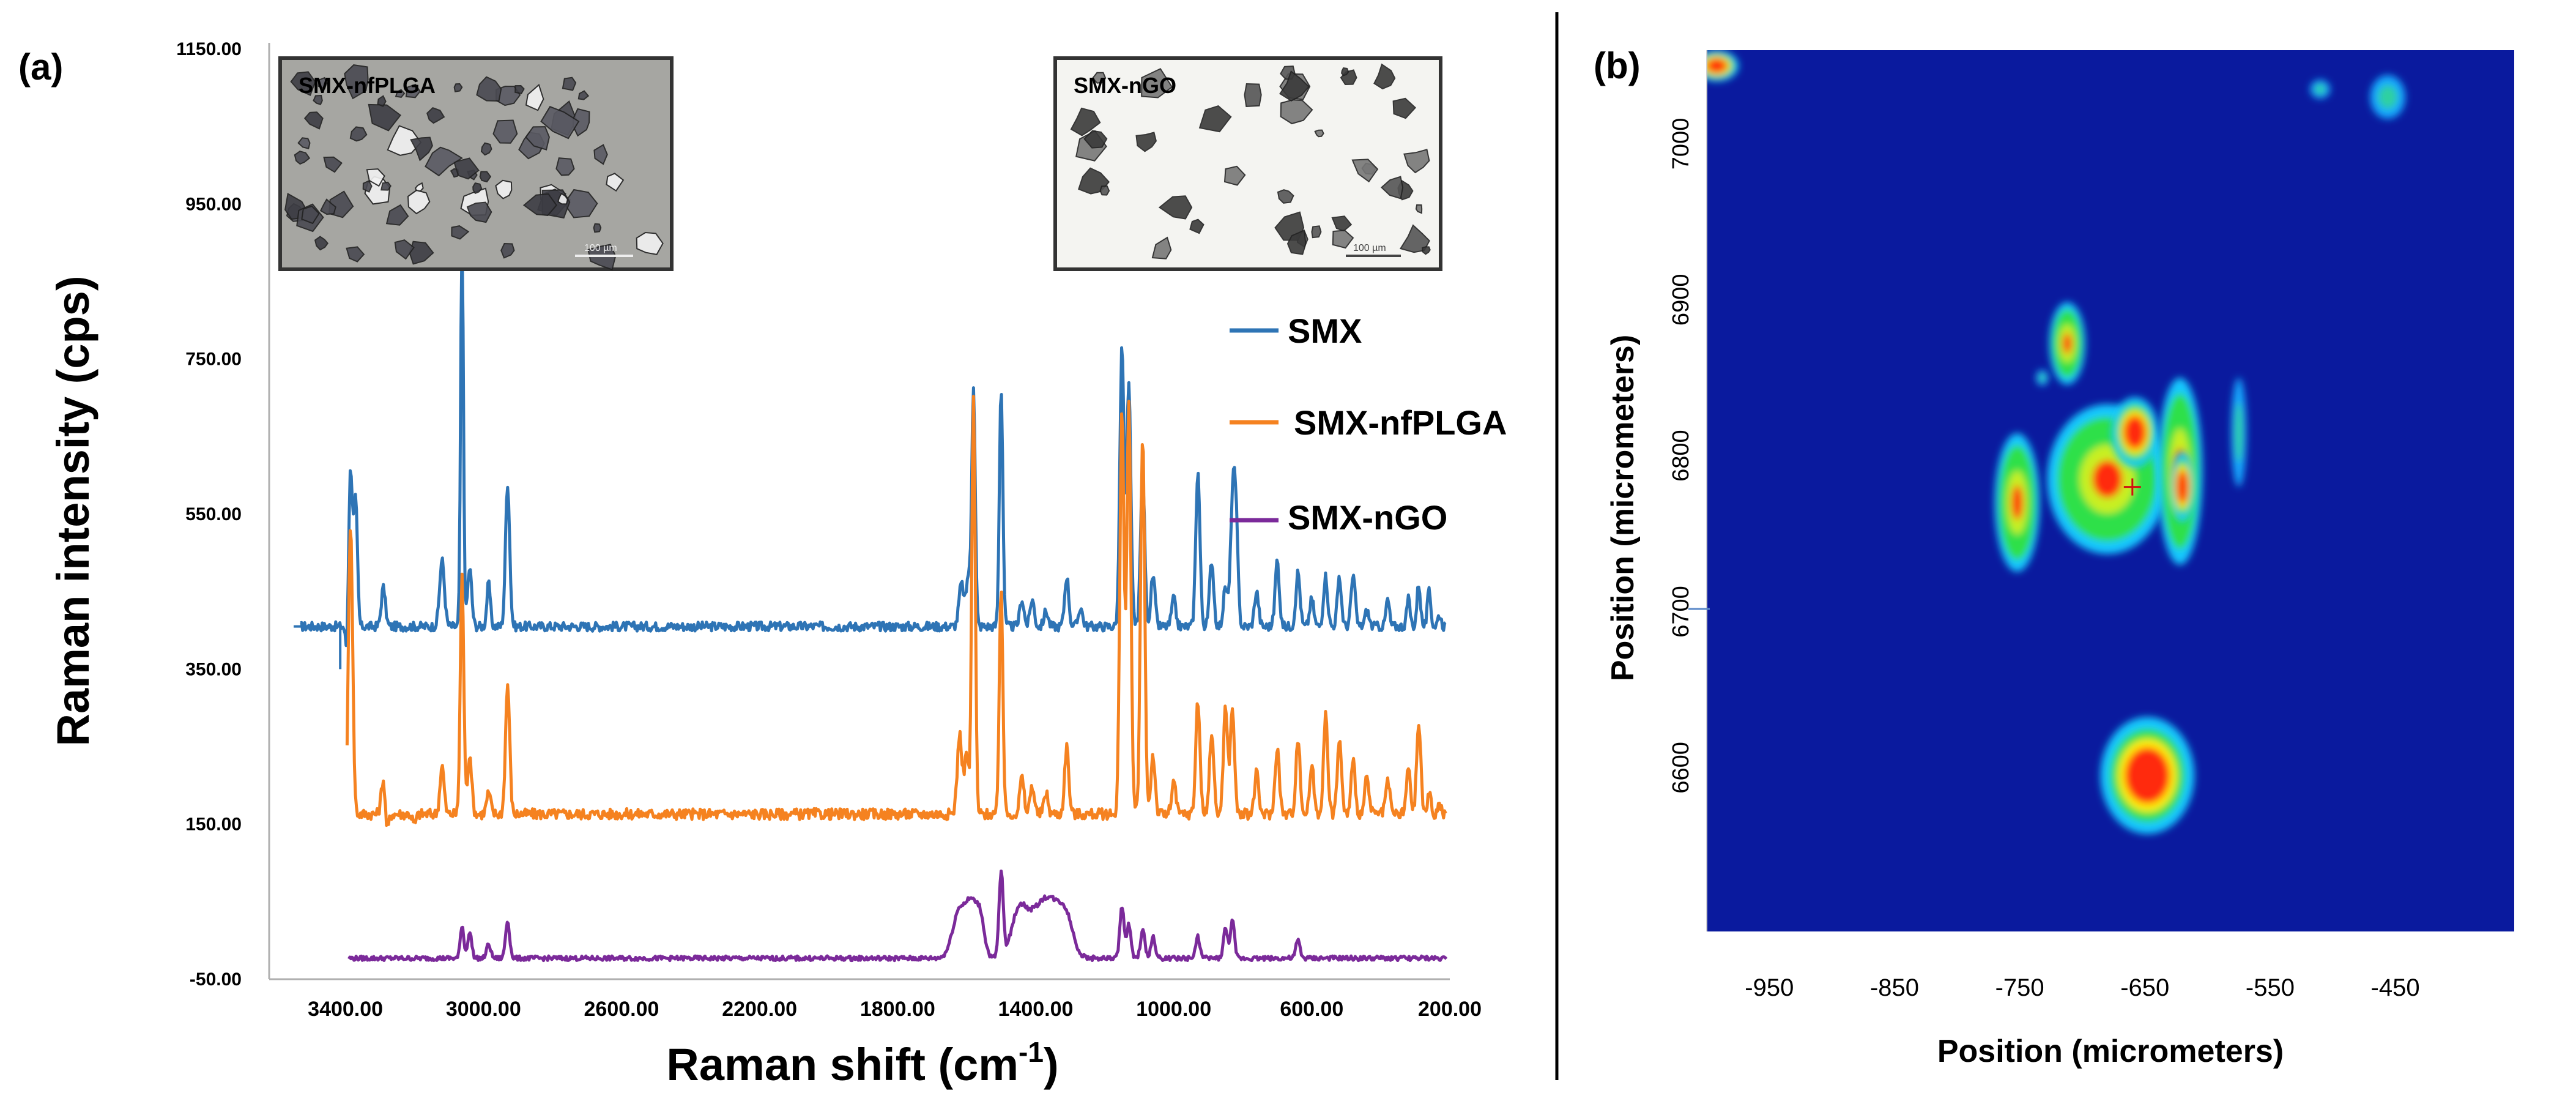  What do you see at coordinates (345, 1009) in the screenshot?
I see `x-tick-label: 3400.00` at bounding box center [345, 1009].